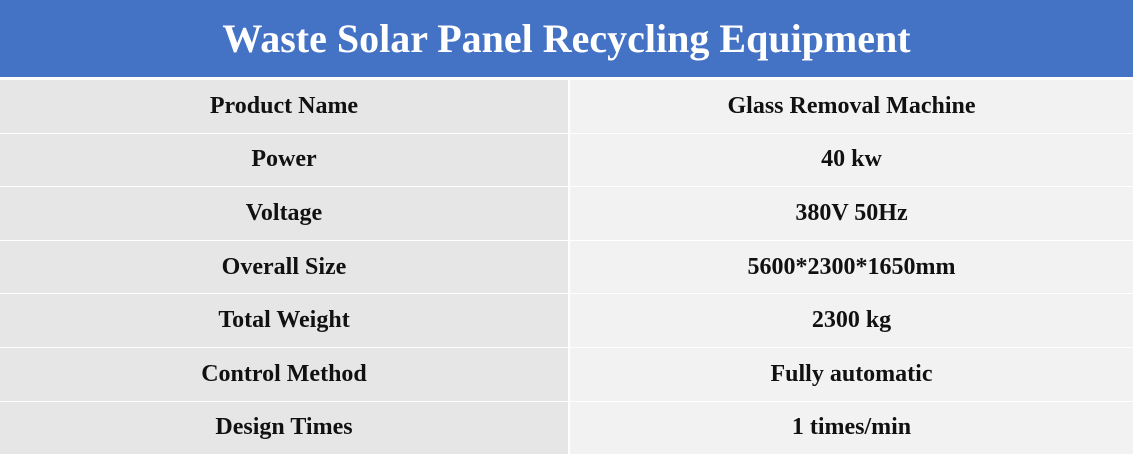  Describe the element at coordinates (851, 374) in the screenshot. I see `value-cell: Fully automatic` at that location.